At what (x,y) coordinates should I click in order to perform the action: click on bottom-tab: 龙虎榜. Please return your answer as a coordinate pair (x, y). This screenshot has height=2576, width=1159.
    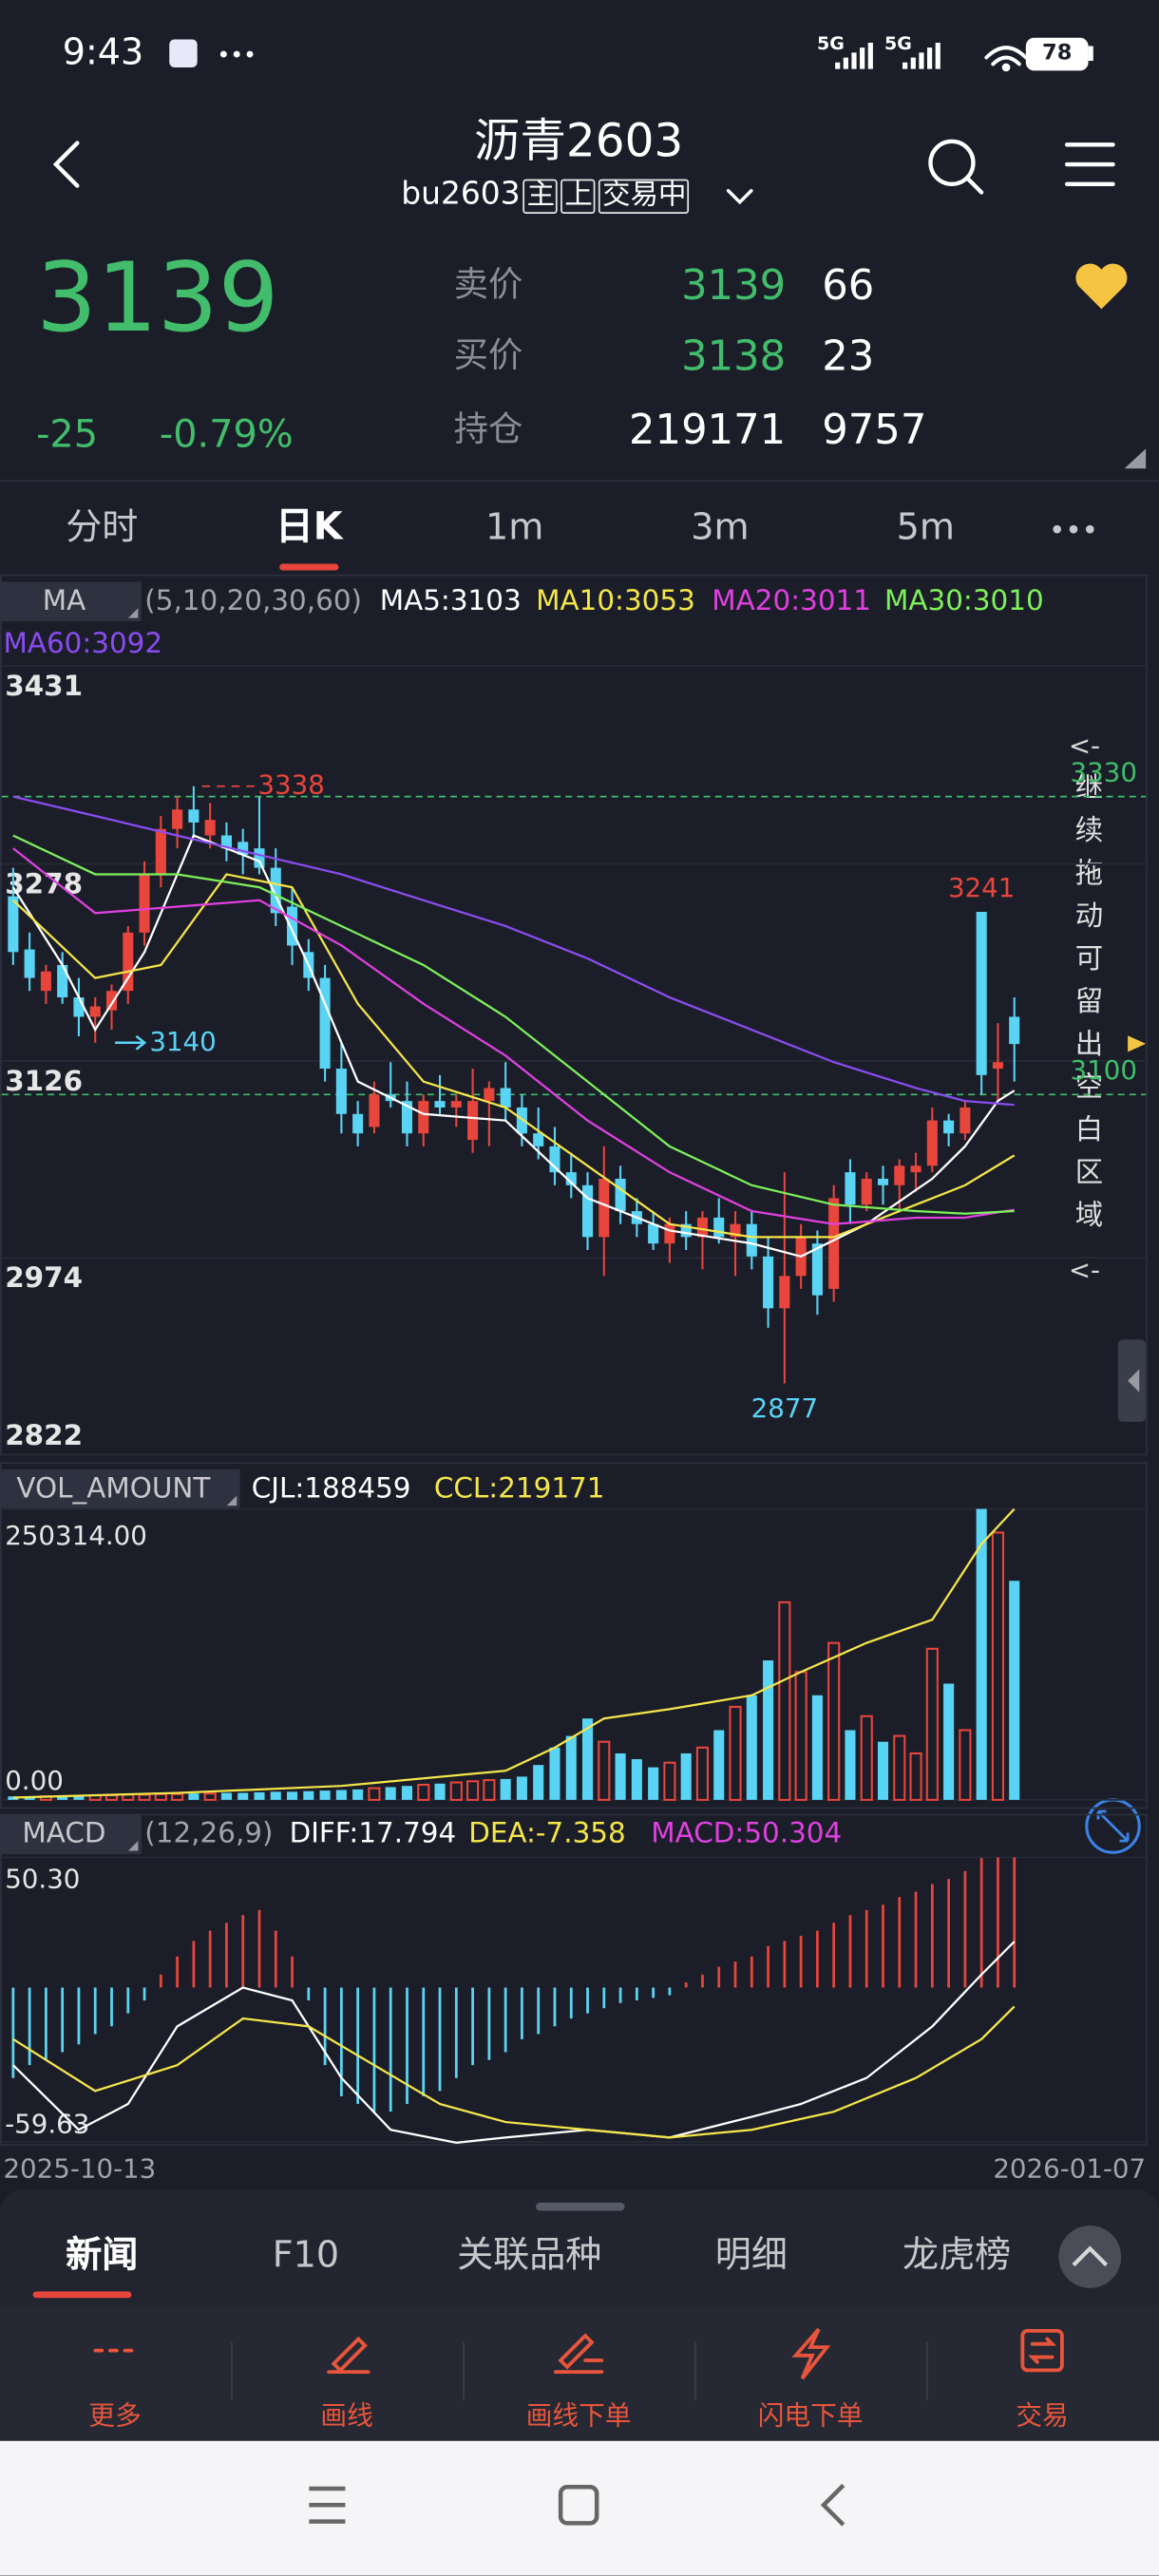
    Looking at the image, I should click on (957, 2256).